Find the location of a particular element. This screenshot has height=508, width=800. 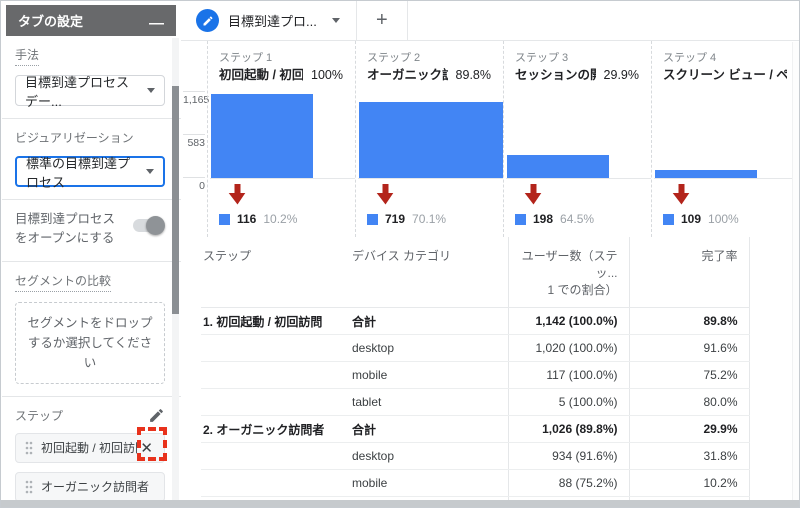

sidebar-title: タブの設定 is located at coordinates (51, 21).